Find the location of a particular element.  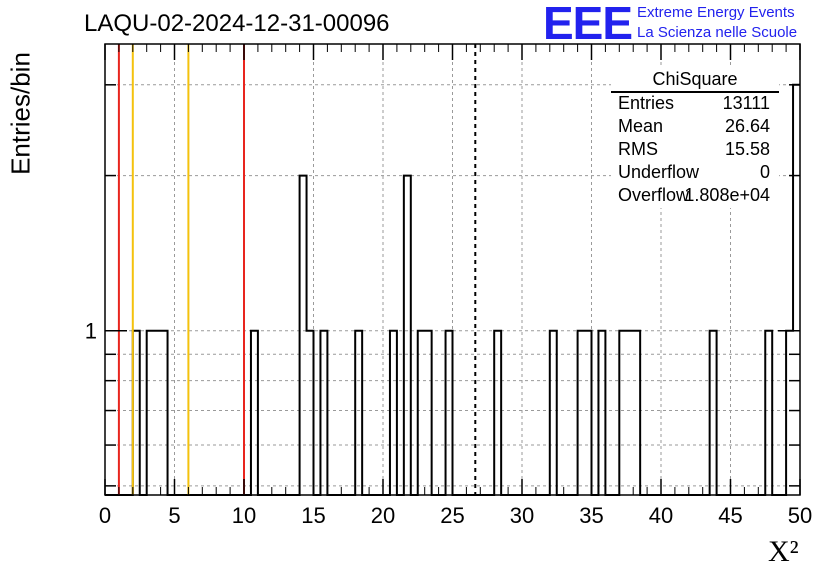

chart-title: LAQU-02-2024-12-31-00096 is located at coordinates (237, 23).